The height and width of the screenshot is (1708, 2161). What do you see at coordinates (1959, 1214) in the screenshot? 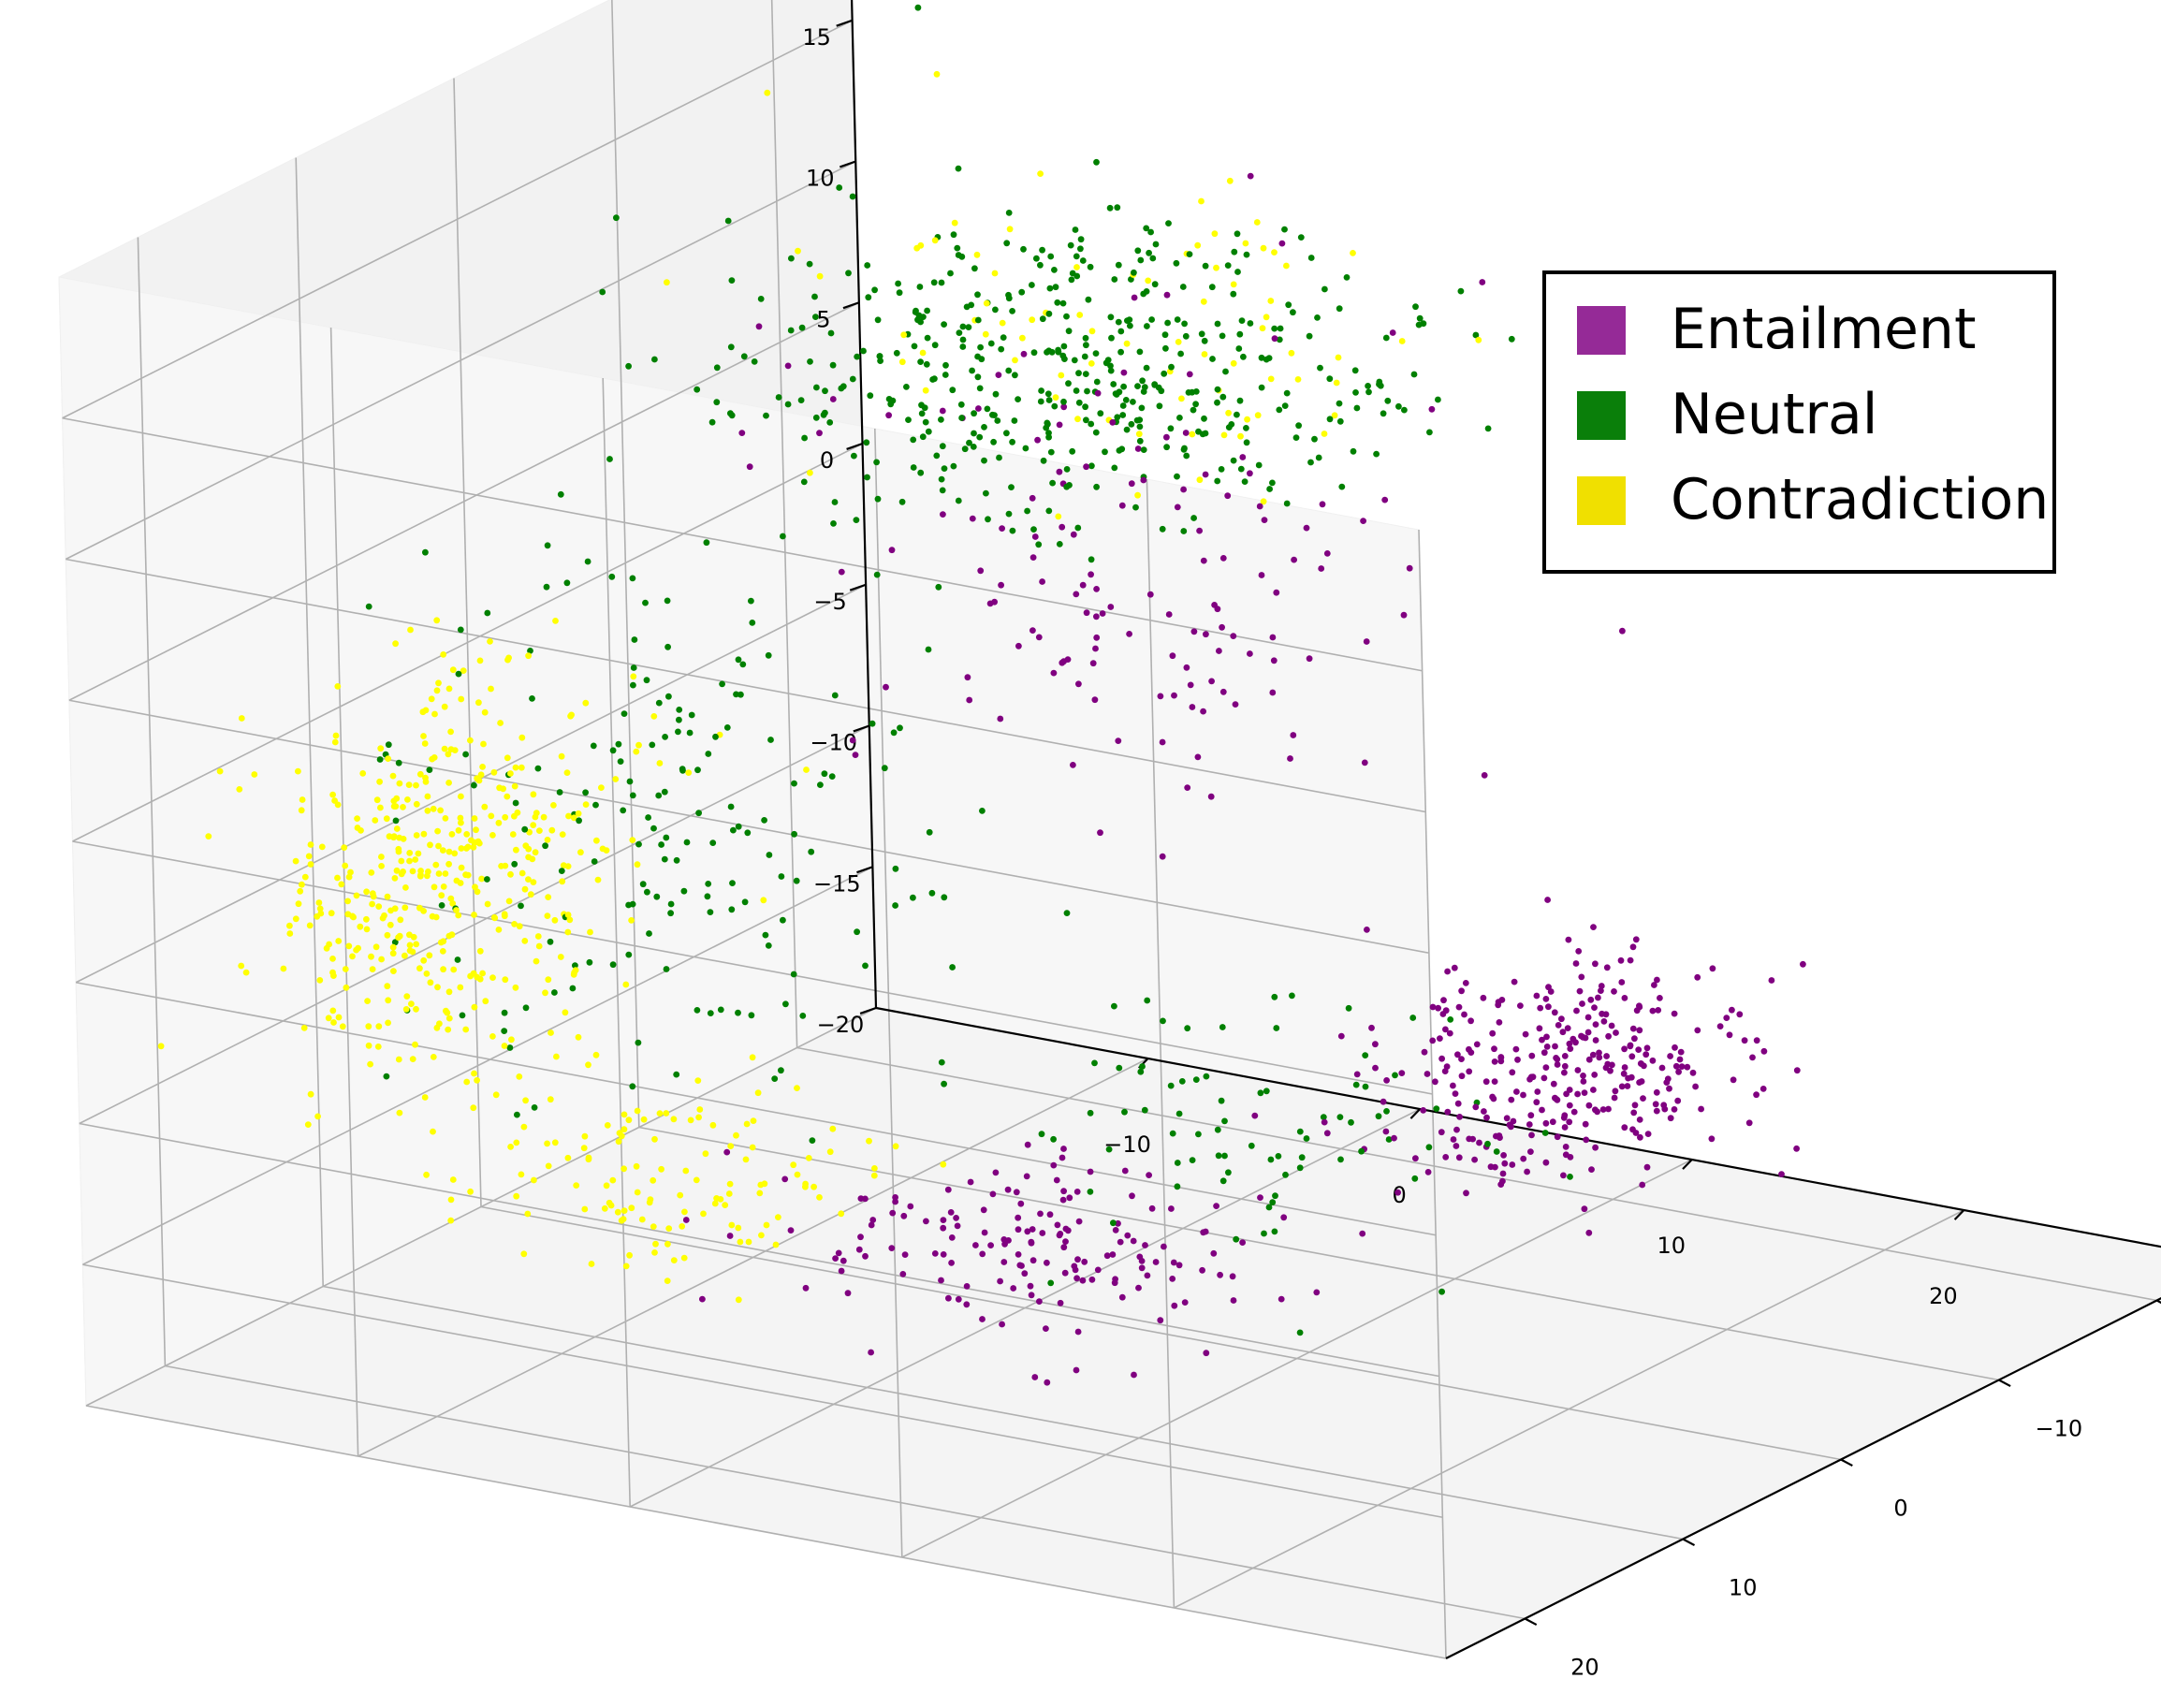
I see `x-tick-mark` at bounding box center [1959, 1214].